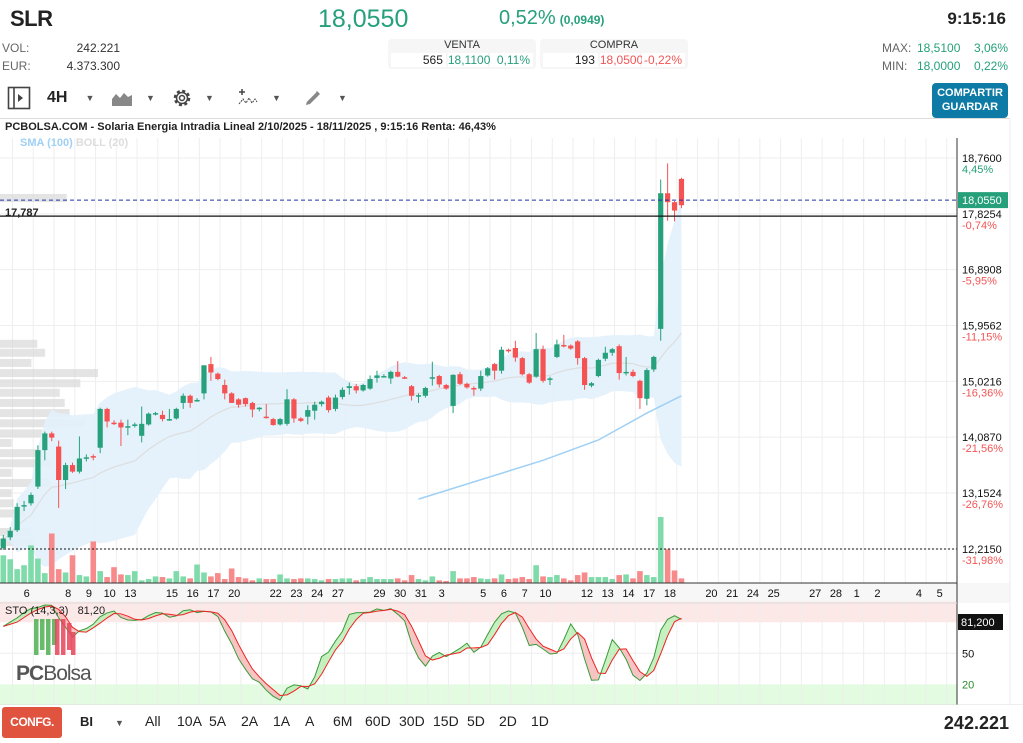 The image size is (1023, 743). I want to click on range-30d: 30D, so click(412, 721).